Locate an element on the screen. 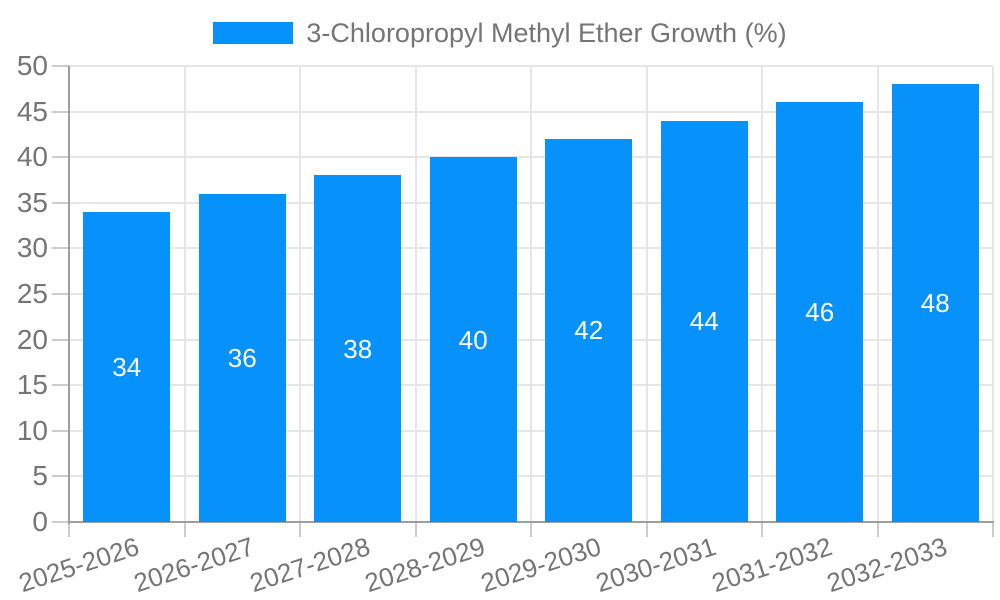 The image size is (1000, 600). bar-value-label: 38 is located at coordinates (358, 348).